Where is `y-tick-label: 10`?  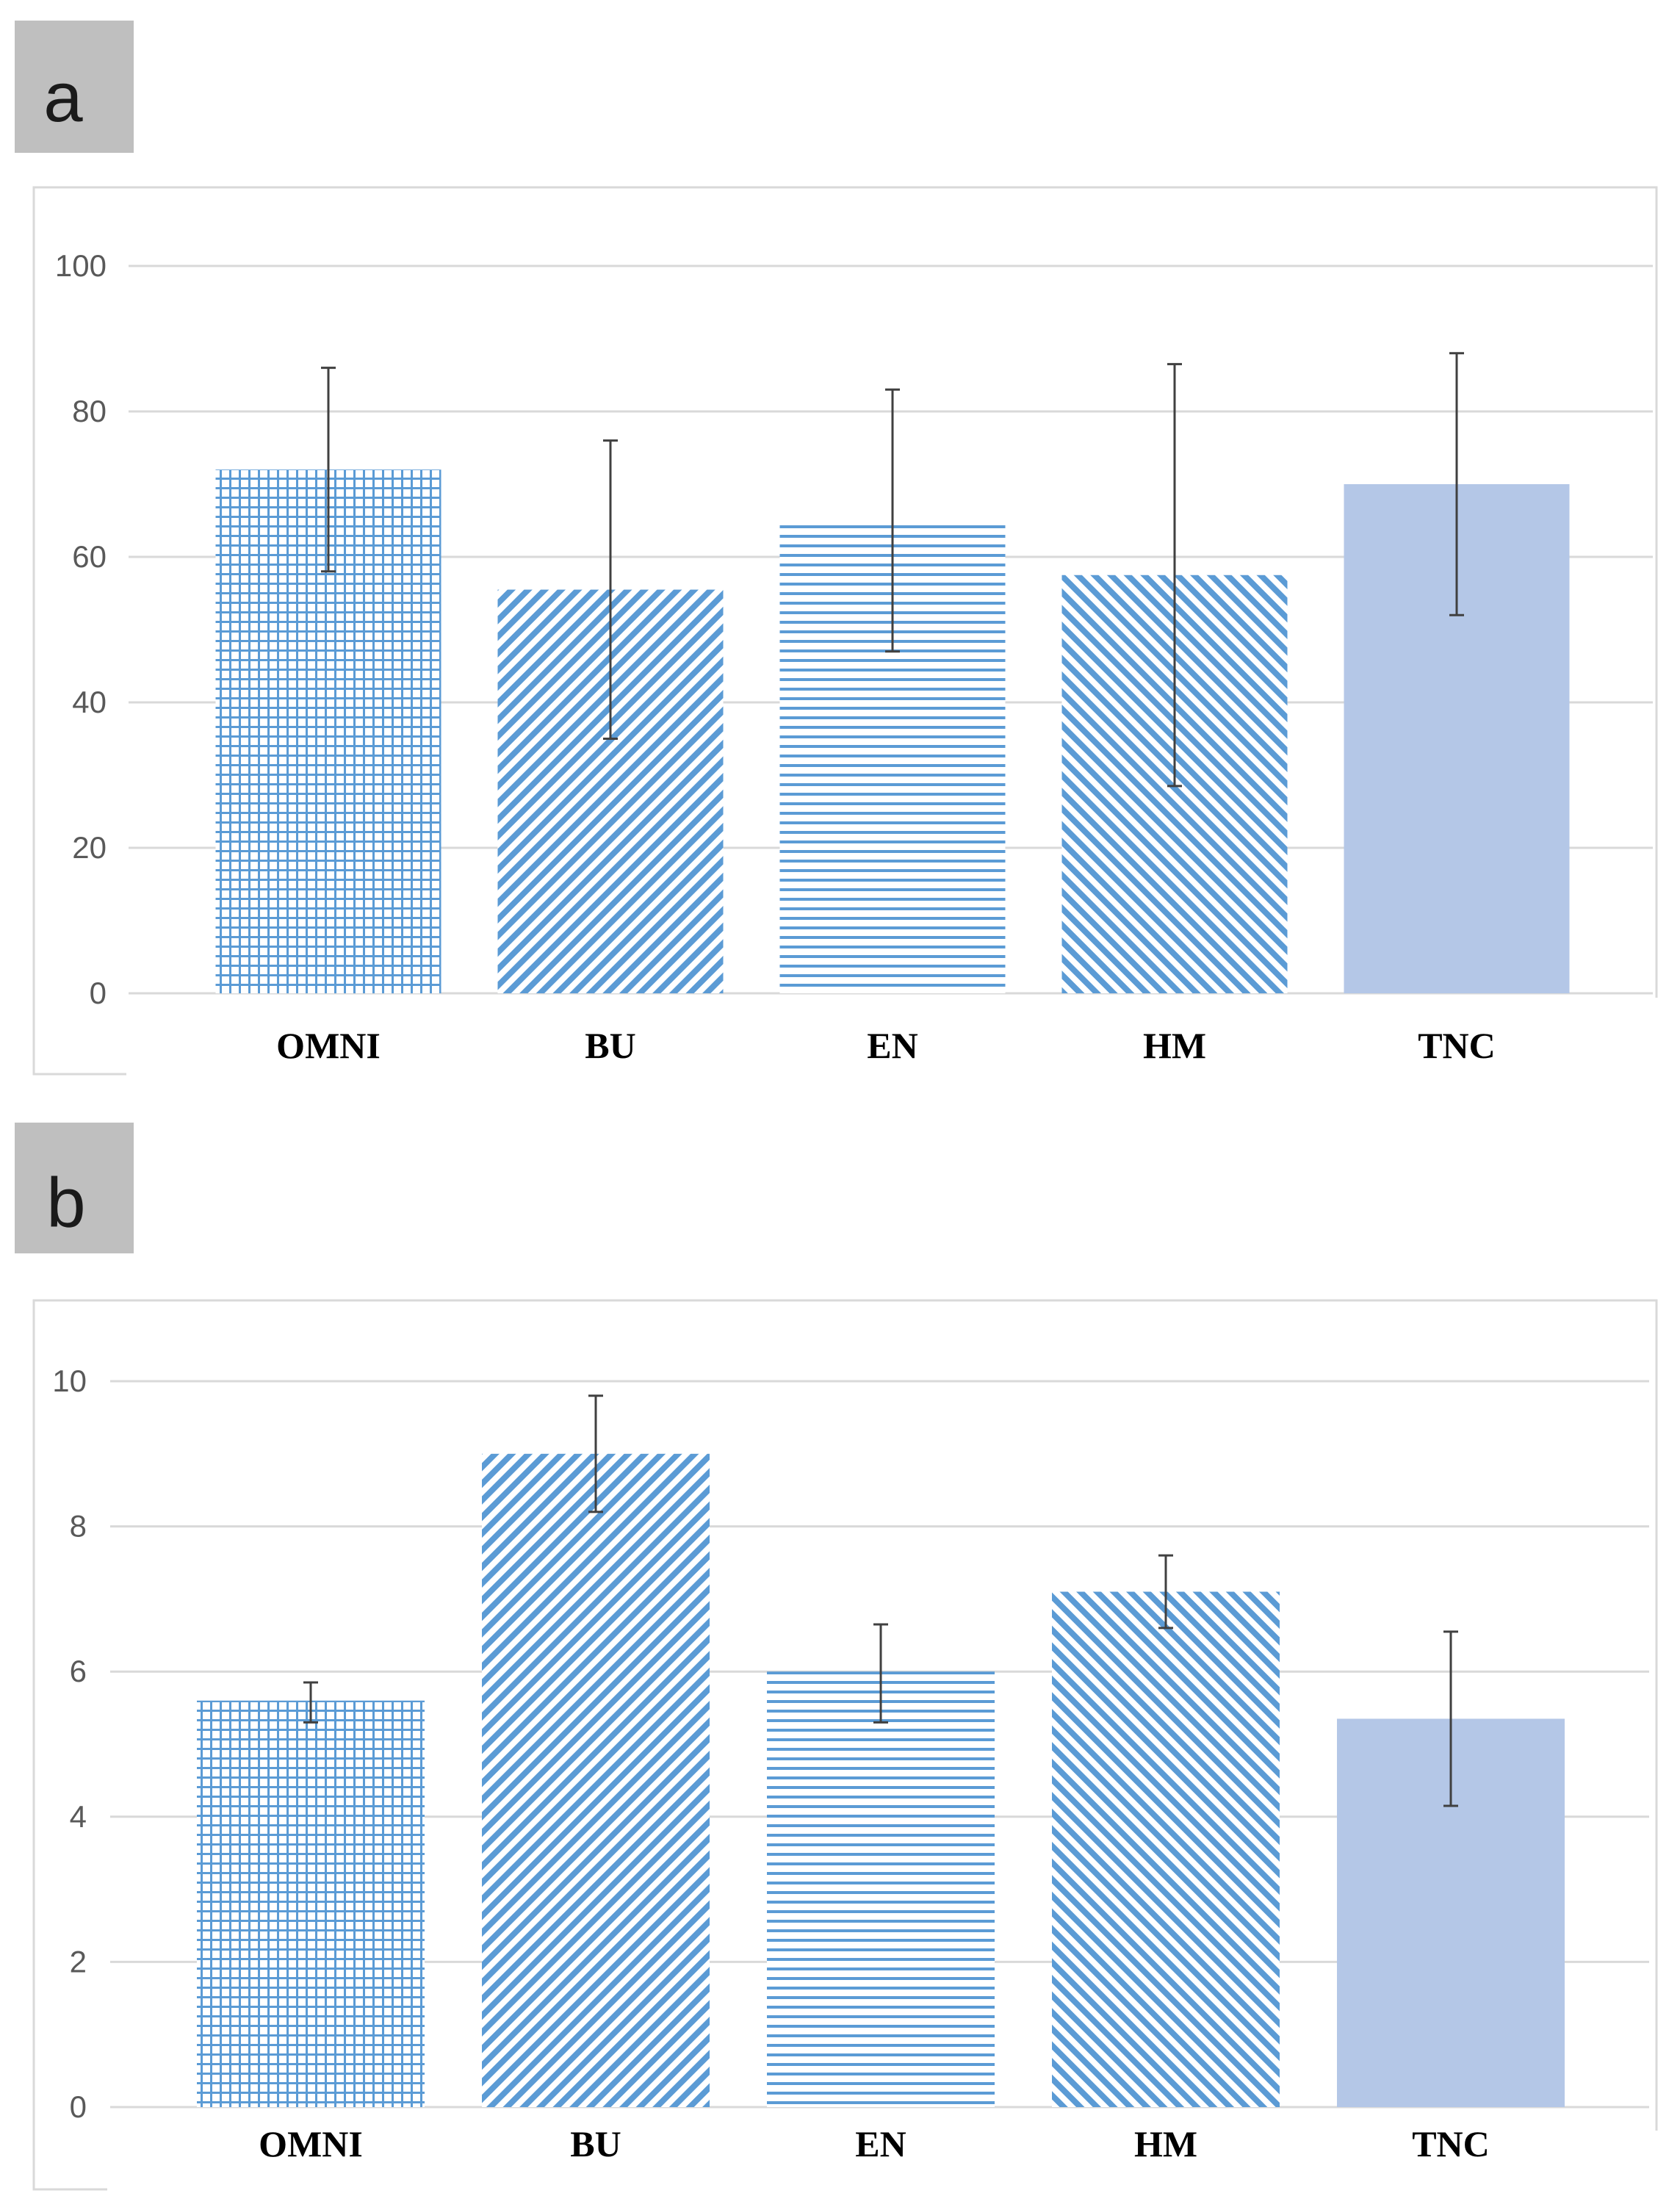
y-tick-label: 10 is located at coordinates (69, 1381).